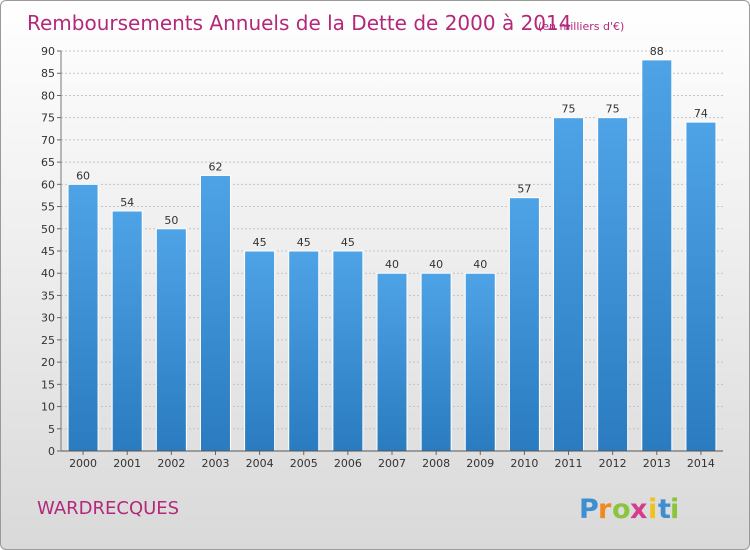 The height and width of the screenshot is (550, 750). Describe the element at coordinates (392, 463) in the screenshot. I see `x-tick-label: 2007` at that location.